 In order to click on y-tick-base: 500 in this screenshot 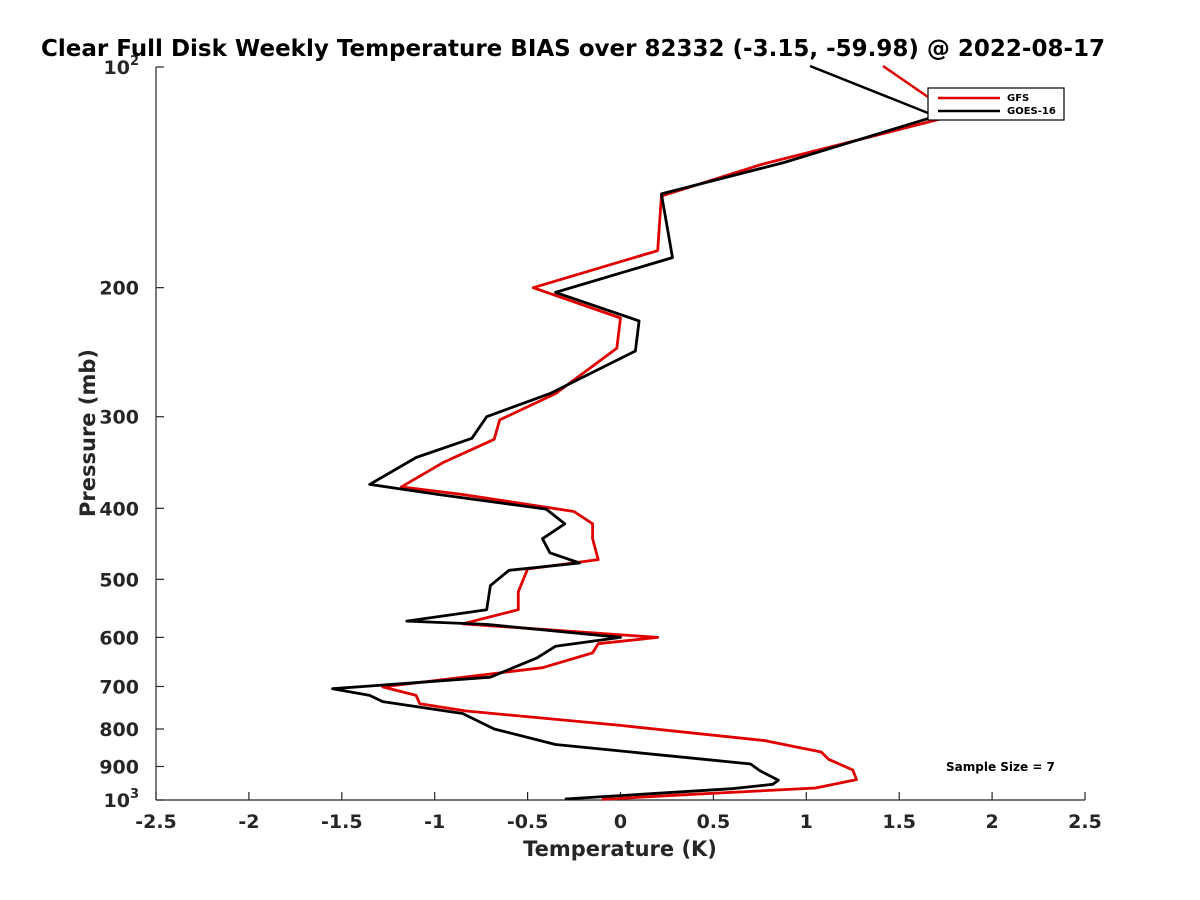, I will do `click(119, 580)`.